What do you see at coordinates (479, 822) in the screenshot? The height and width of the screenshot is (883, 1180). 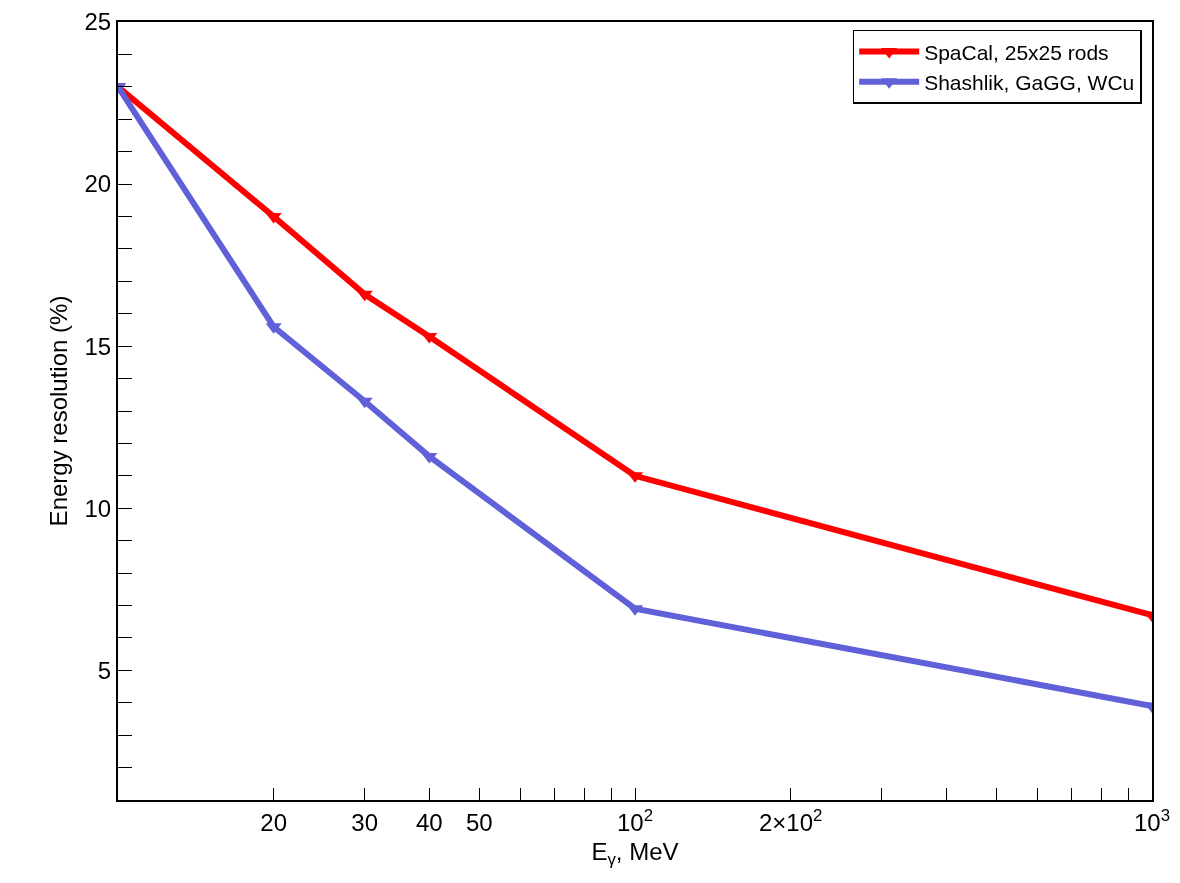 I see `x-tick-label: 50` at bounding box center [479, 822].